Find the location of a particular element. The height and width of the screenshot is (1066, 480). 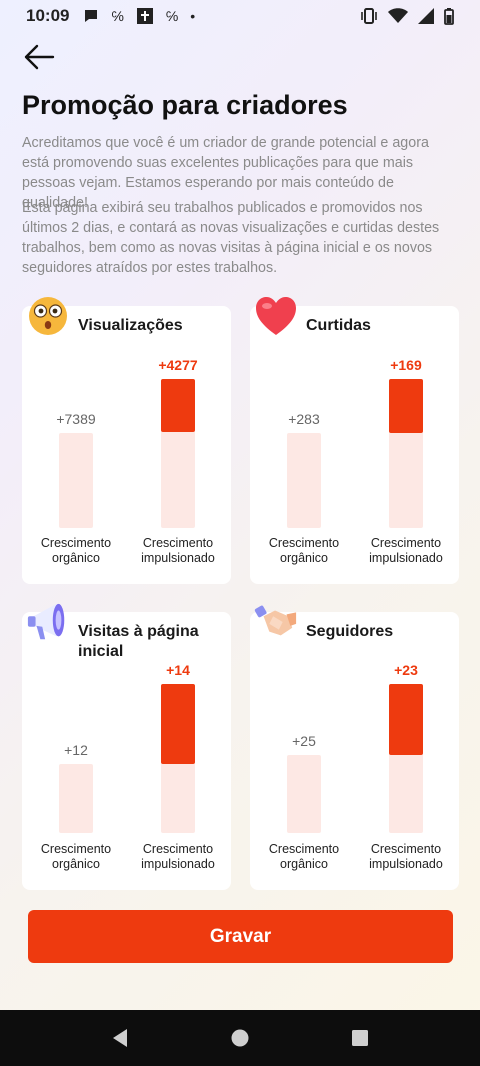

calendar-icon is located at coordinates (144, 16).